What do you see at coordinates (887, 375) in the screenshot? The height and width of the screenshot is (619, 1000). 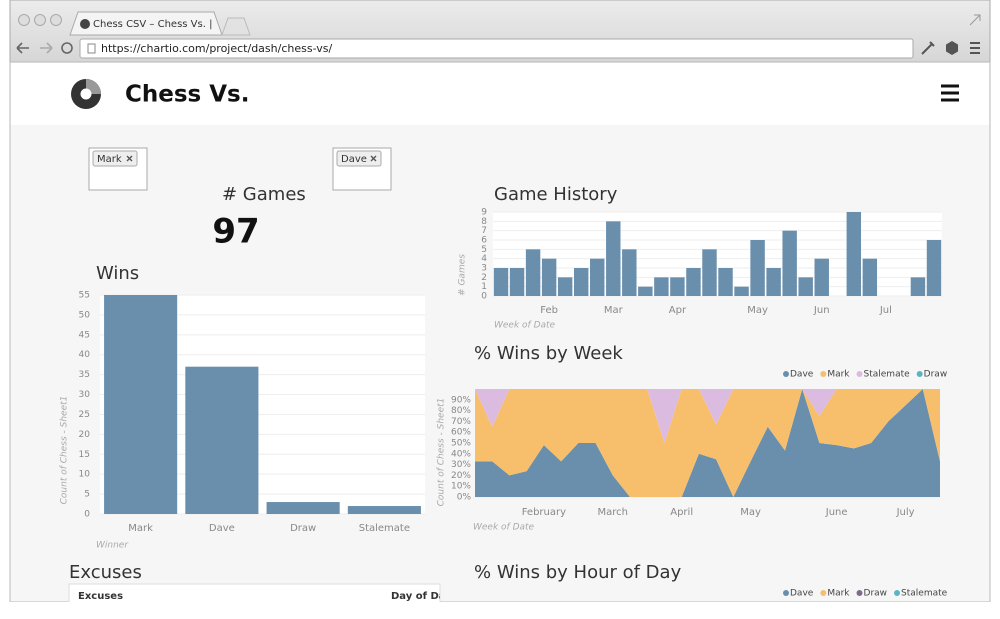 I see `legend-label: Stalemate` at bounding box center [887, 375].